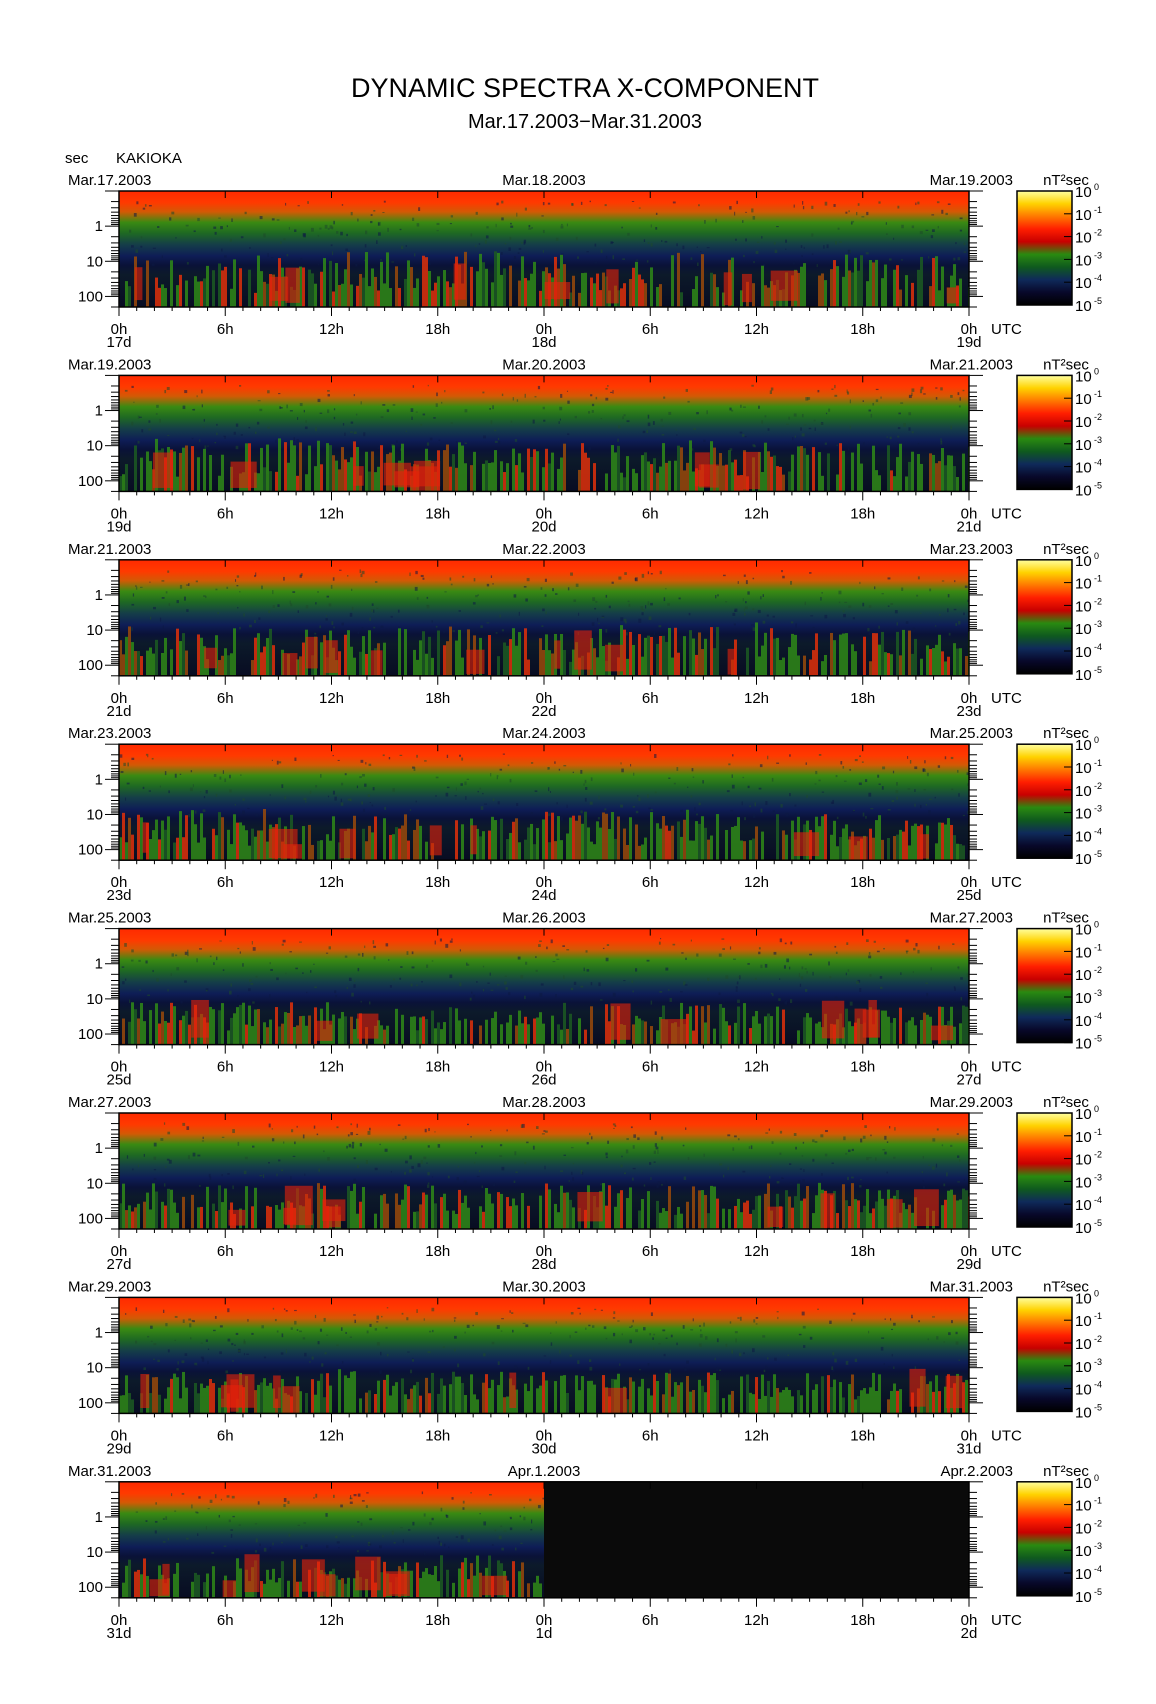 This screenshot has width=1156, height=1704. I want to click on y-tick-label: 1, so click(99, 411).